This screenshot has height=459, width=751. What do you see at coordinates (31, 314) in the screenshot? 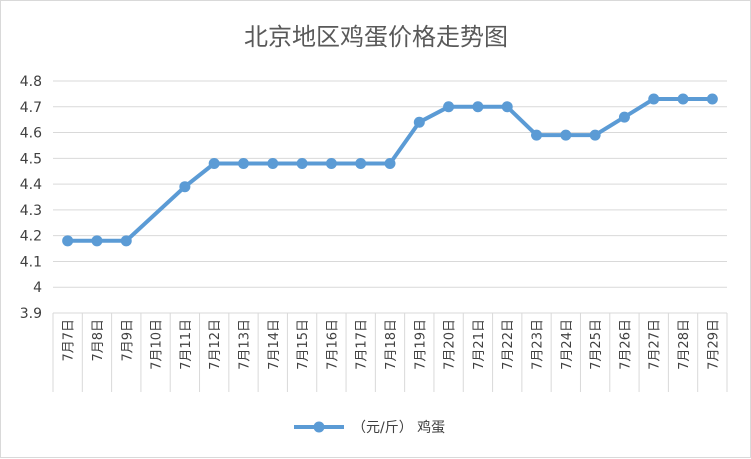
I see `y-tick-label: 3.9` at bounding box center [31, 314].